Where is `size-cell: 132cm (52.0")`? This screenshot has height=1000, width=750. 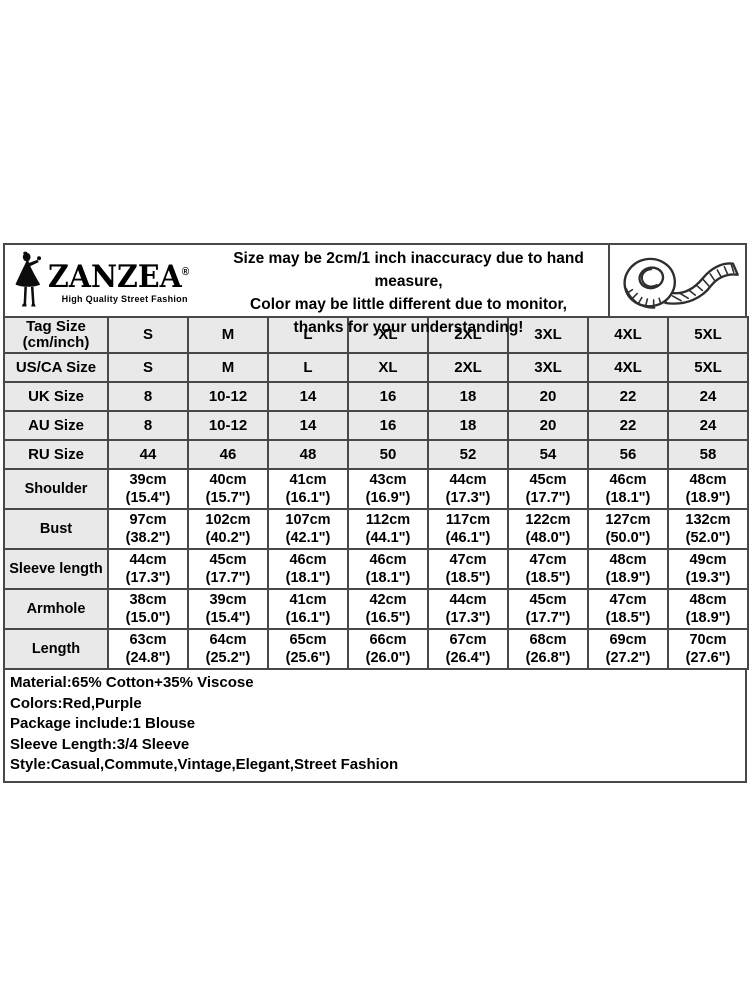
size-cell: 132cm (52.0") is located at coordinates (708, 529).